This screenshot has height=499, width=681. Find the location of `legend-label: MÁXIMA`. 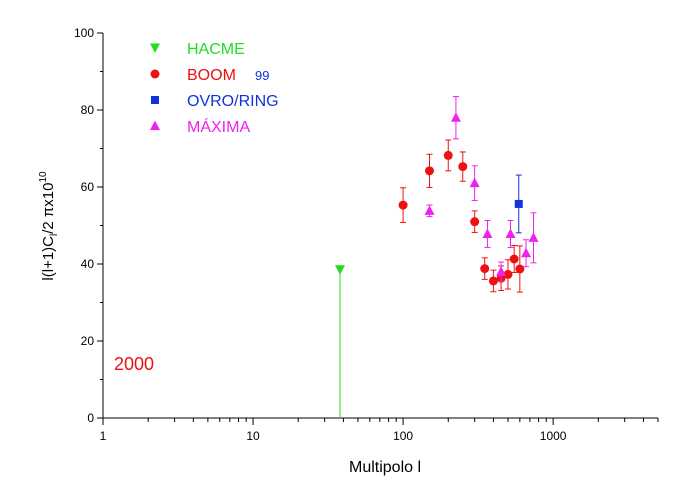

legend-label: MÁXIMA is located at coordinates (218, 126).